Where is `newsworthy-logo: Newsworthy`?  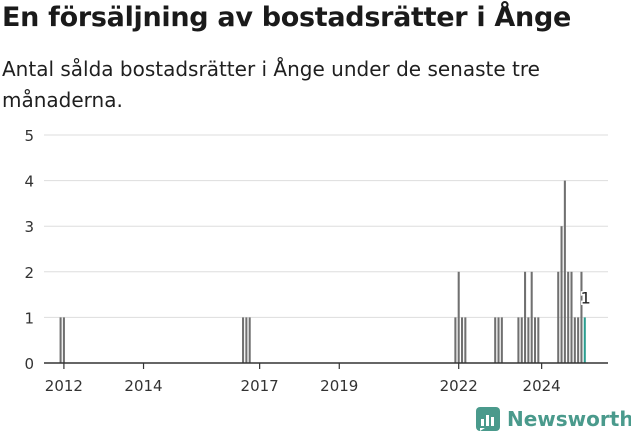
newsworthy-logo: Newsworthy is located at coordinates (553, 419).